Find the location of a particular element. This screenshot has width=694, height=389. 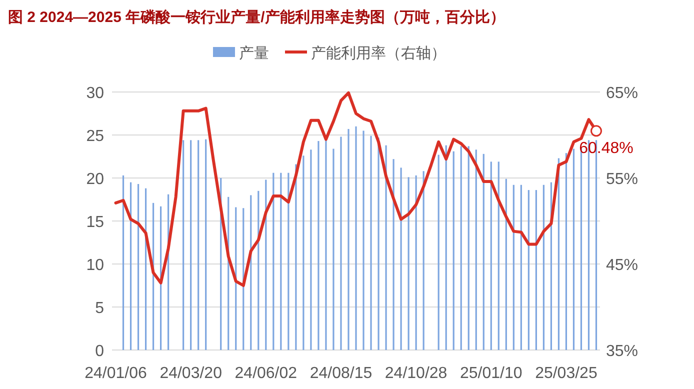

y-tick-label: 30 is located at coordinates (95, 93).